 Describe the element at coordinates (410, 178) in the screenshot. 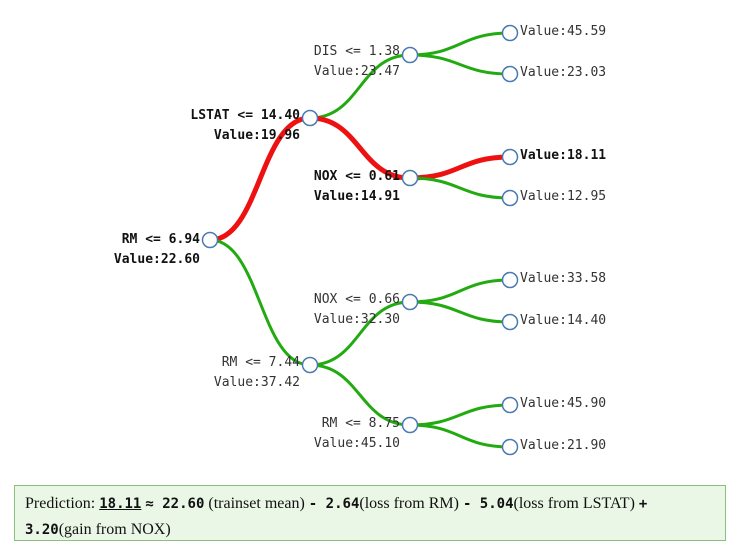

I see `node-n12` at that location.